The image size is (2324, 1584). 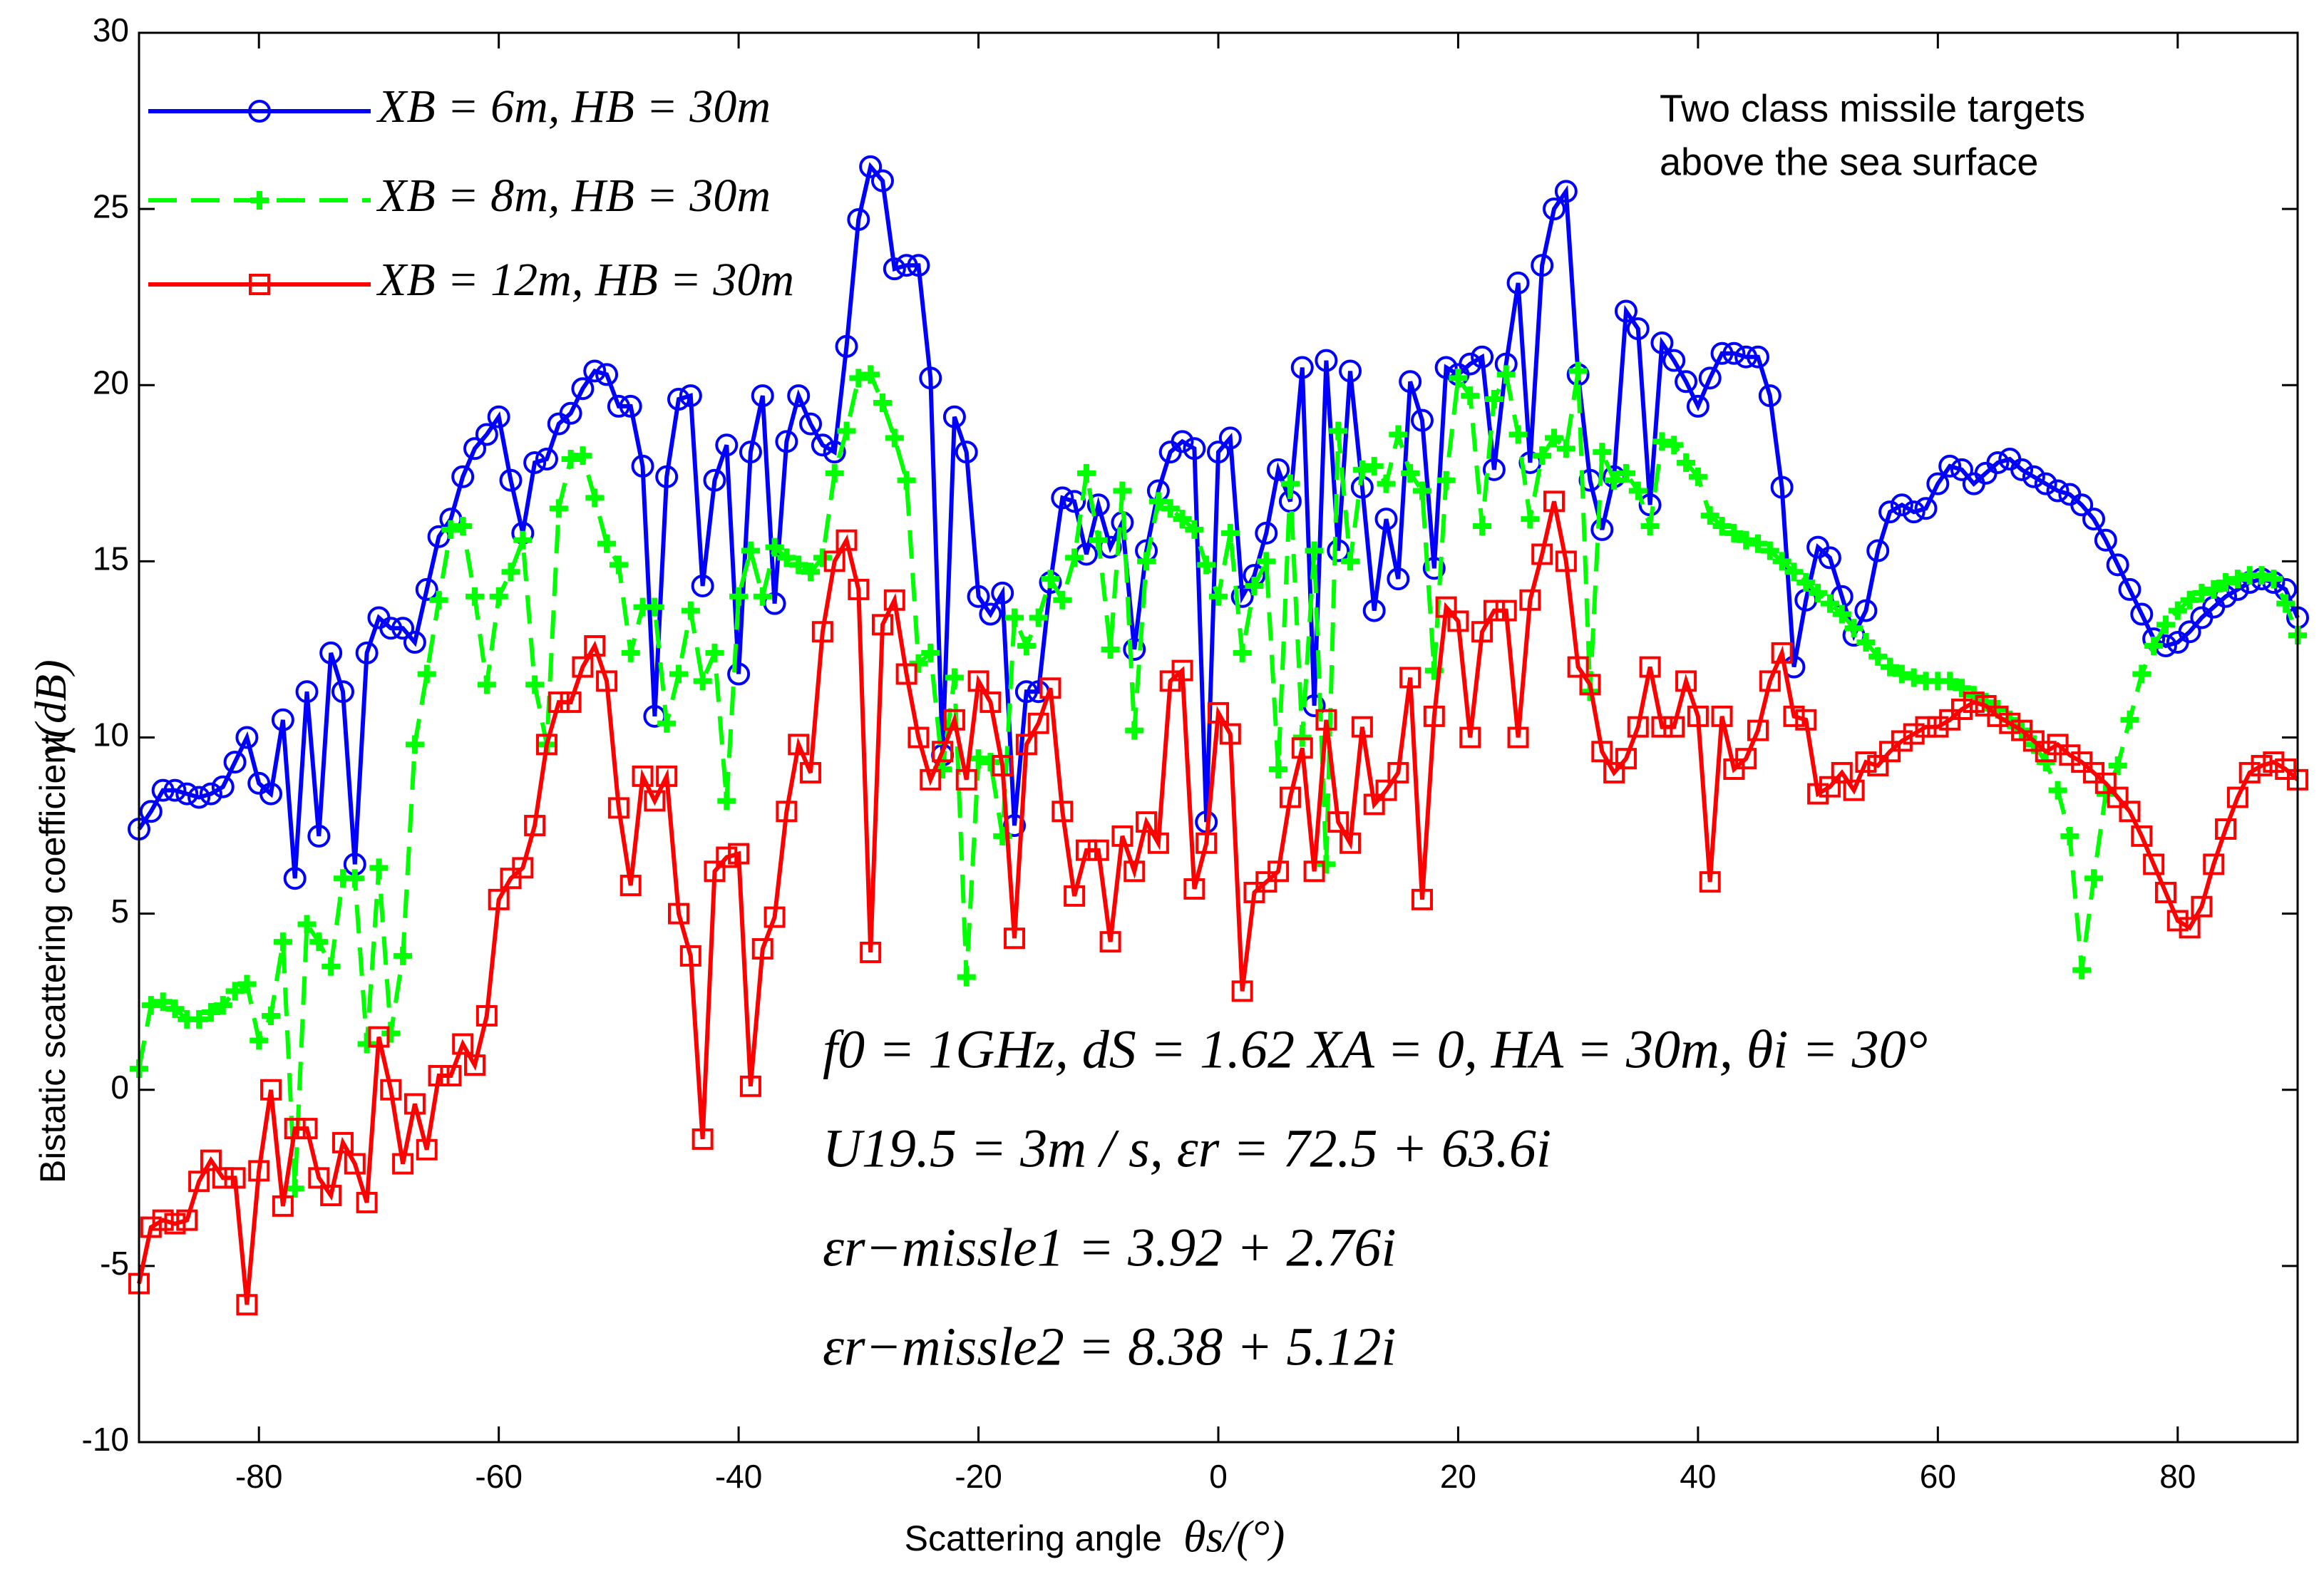 What do you see at coordinates (1218, 1476) in the screenshot?
I see `x-tick-label: 0` at bounding box center [1218, 1476].